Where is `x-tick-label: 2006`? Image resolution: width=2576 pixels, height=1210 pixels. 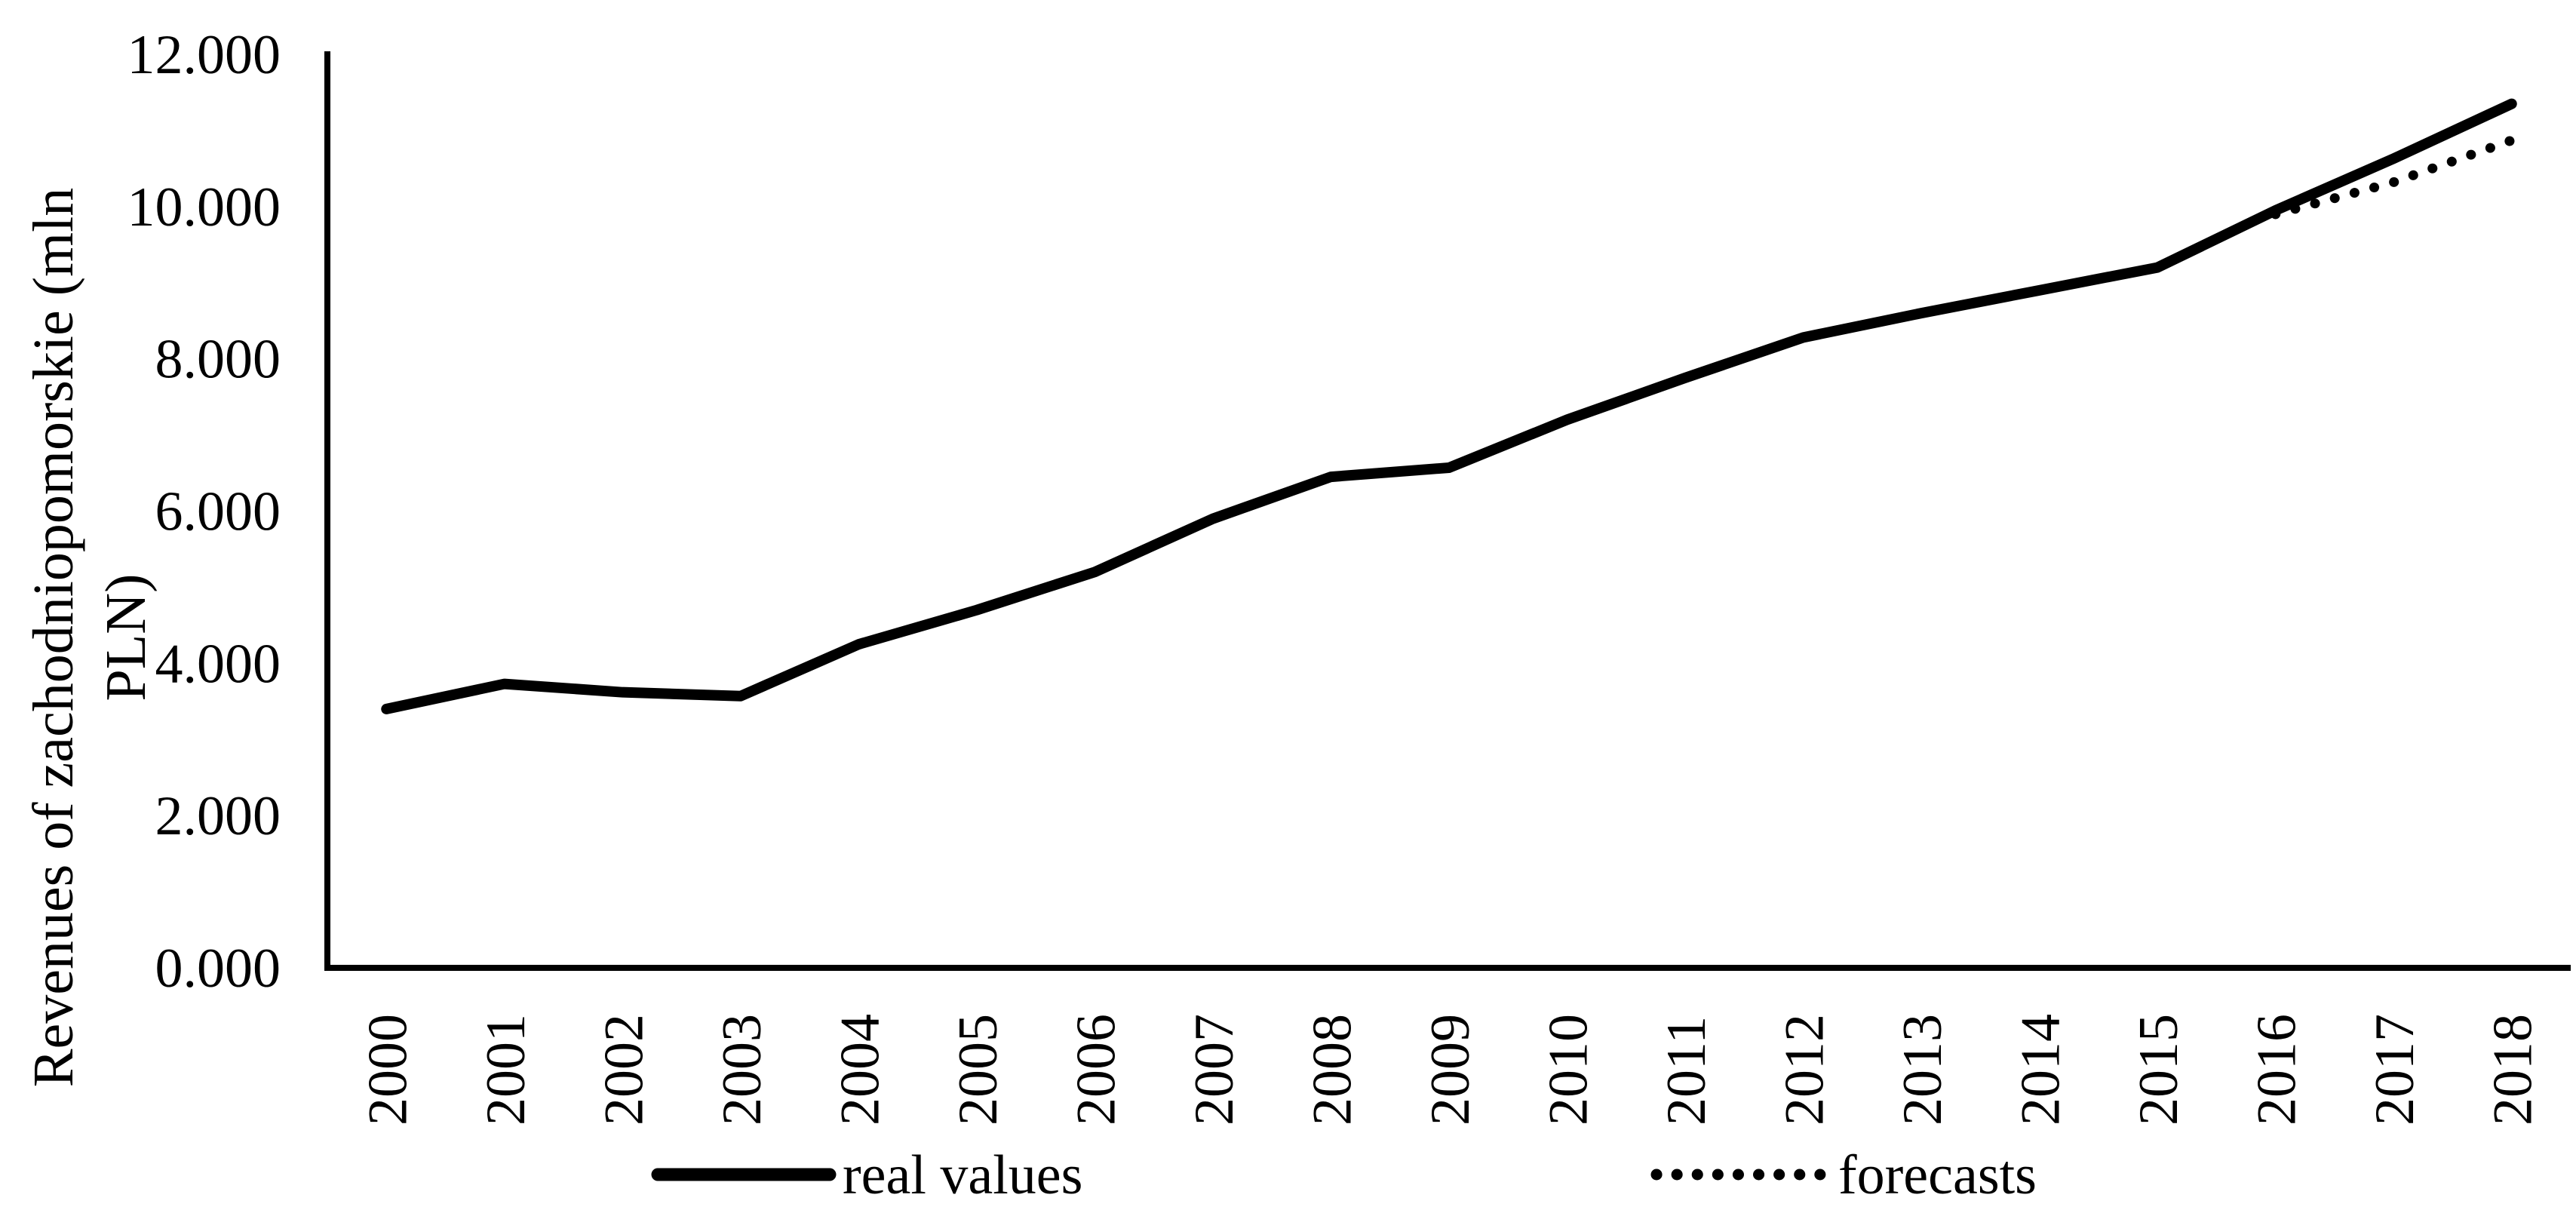 x-tick-label: 2006 is located at coordinates (1096, 1070).